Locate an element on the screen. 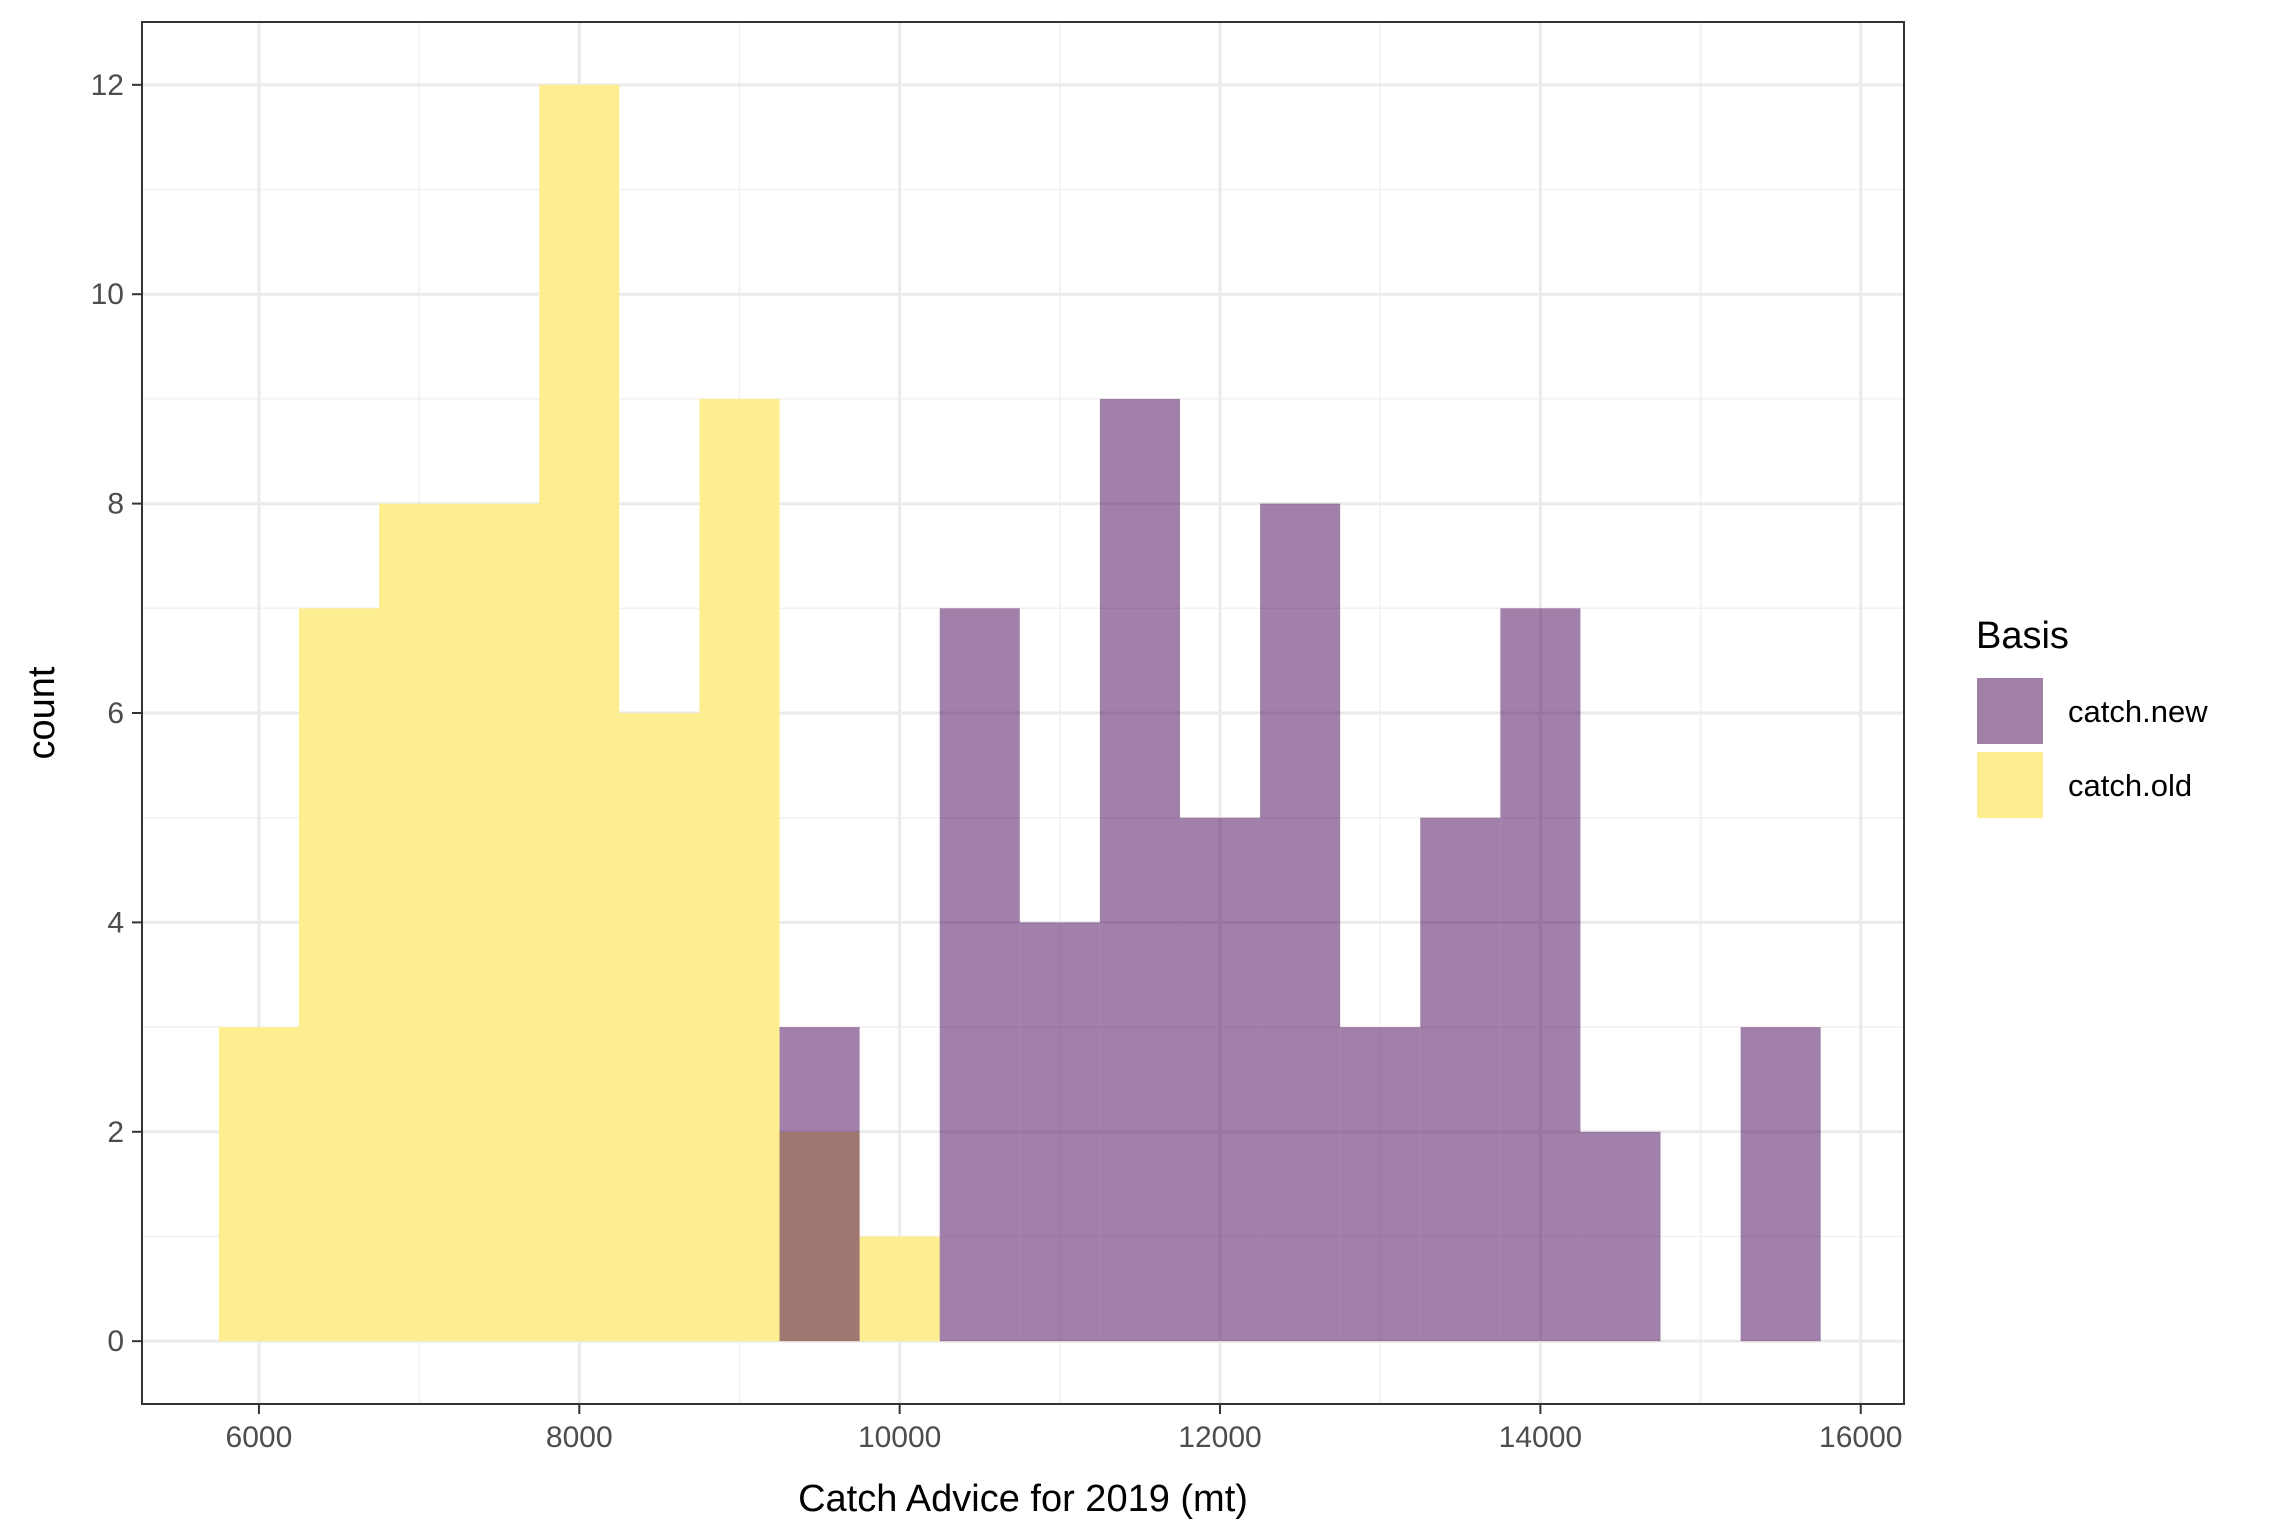  y-tick-label: 6 is located at coordinates (115, 713).